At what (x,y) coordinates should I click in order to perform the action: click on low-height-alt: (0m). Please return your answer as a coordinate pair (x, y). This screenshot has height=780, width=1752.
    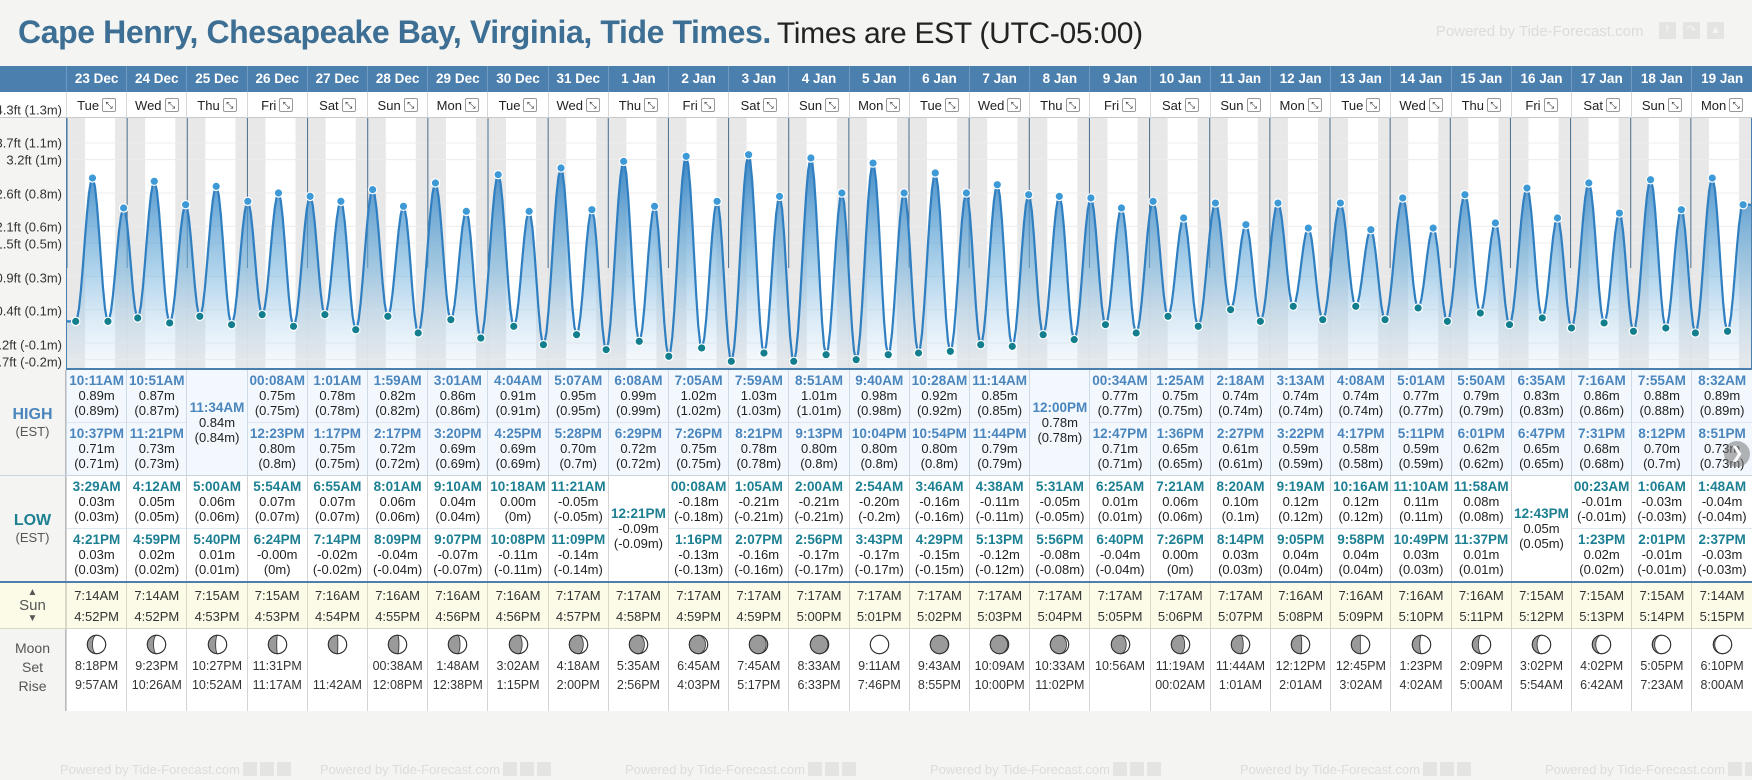
    Looking at the image, I should click on (1180, 569).